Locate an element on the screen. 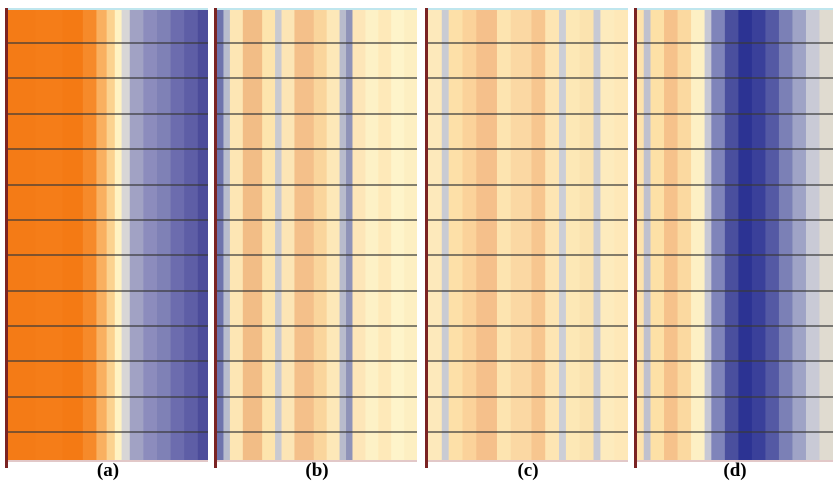 The height and width of the screenshot is (482, 833). panel-b-bottom-edge is located at coordinates (317, 461).